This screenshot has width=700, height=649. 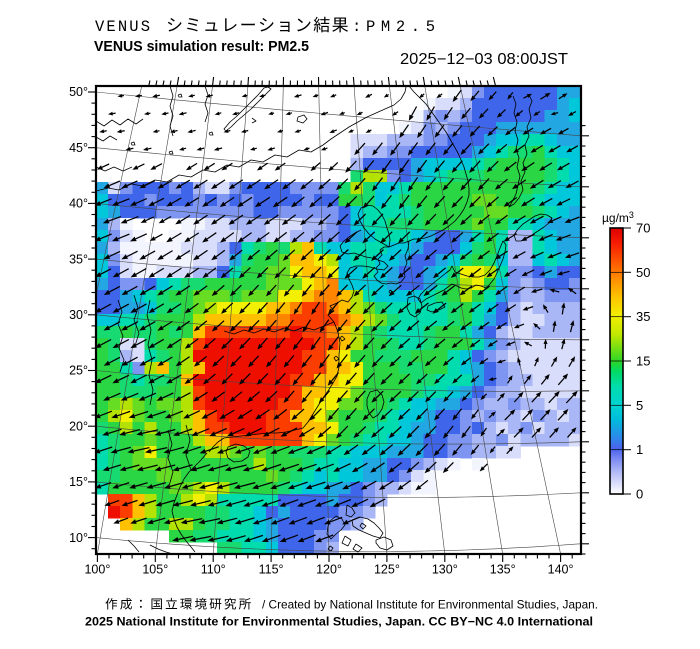 I want to click on svg-text: 35°, so click(x=78, y=259).